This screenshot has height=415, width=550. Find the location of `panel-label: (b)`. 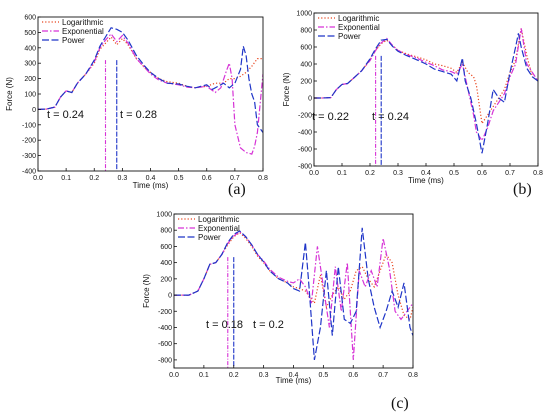

panel-label: (b) is located at coordinates (522, 189).